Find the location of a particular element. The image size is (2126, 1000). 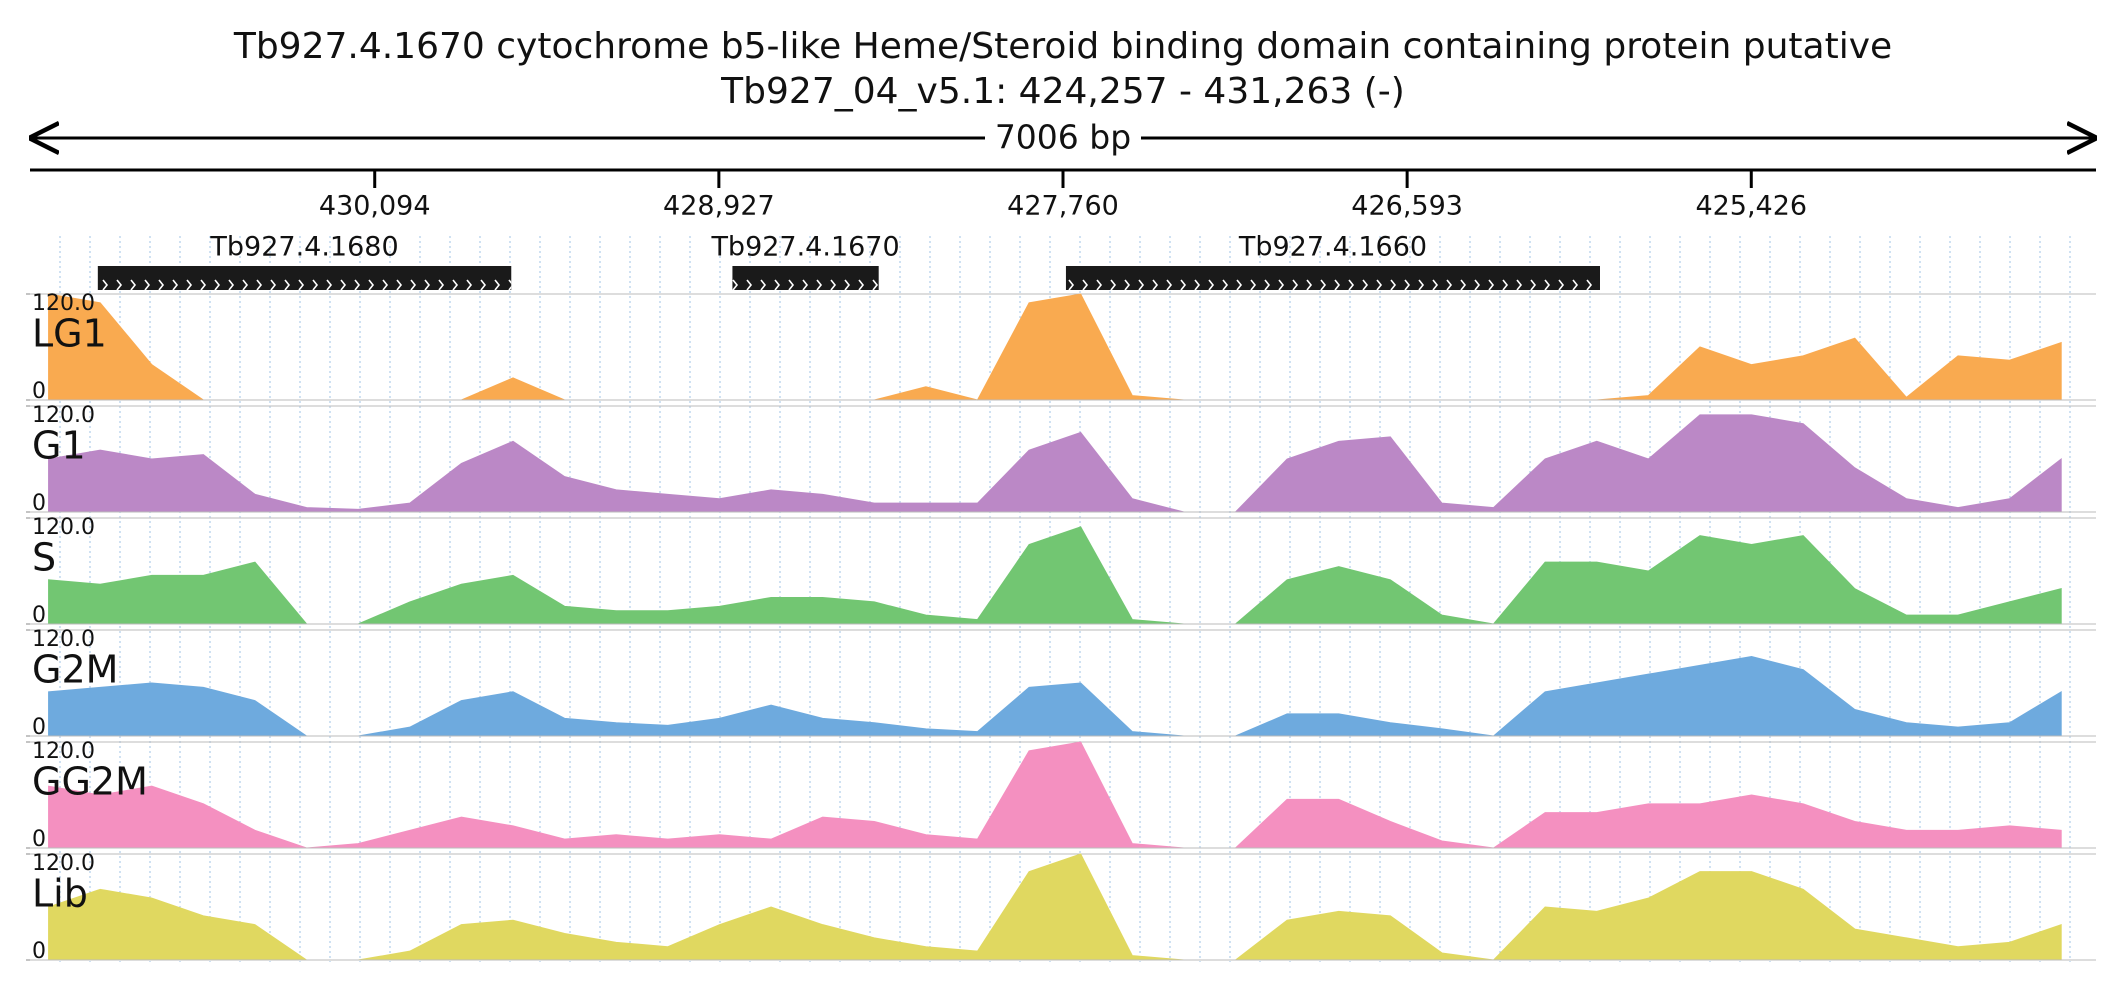

span-label-bg is located at coordinates (1063, 138).